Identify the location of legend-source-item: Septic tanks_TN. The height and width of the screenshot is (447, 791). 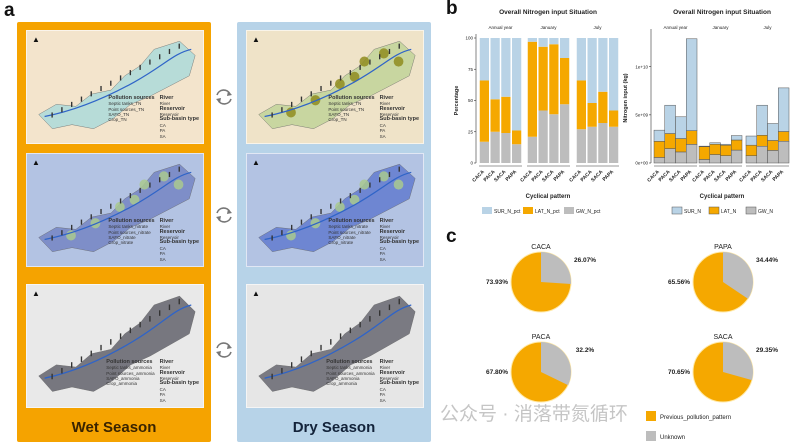
(125, 104).